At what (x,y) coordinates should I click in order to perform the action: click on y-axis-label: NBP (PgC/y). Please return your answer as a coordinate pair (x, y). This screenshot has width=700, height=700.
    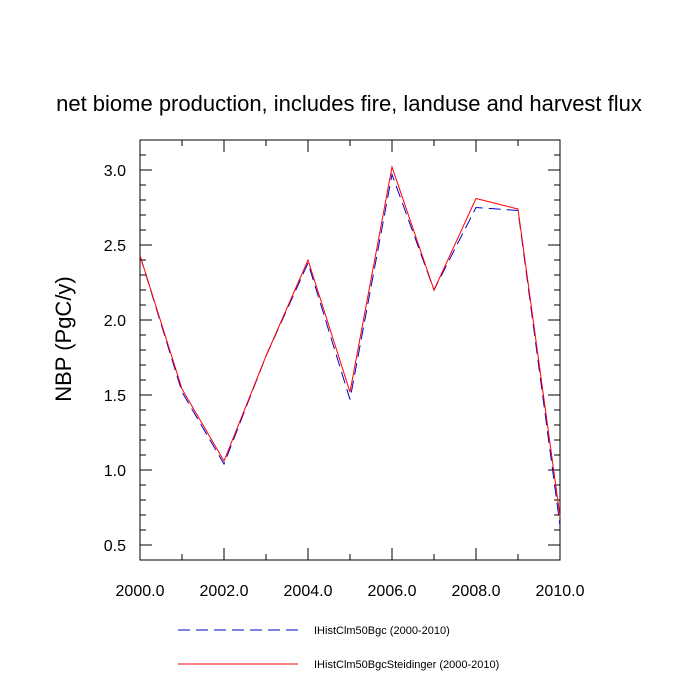
    Looking at the image, I should click on (63, 339).